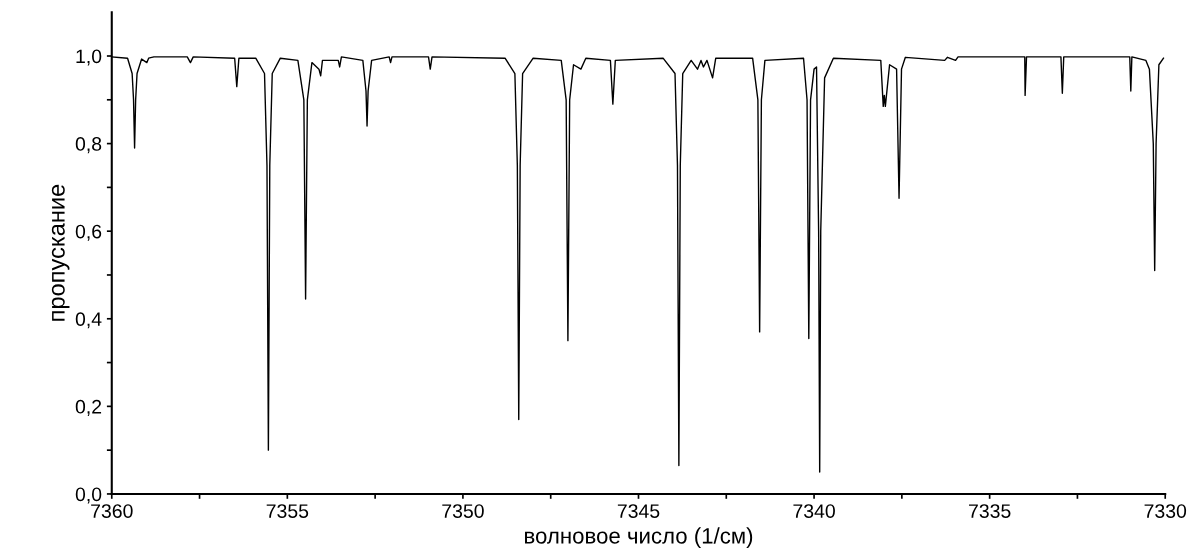 The height and width of the screenshot is (555, 1189). What do you see at coordinates (60, 252) in the screenshot?
I see `y-axis-title: пропускание` at bounding box center [60, 252].